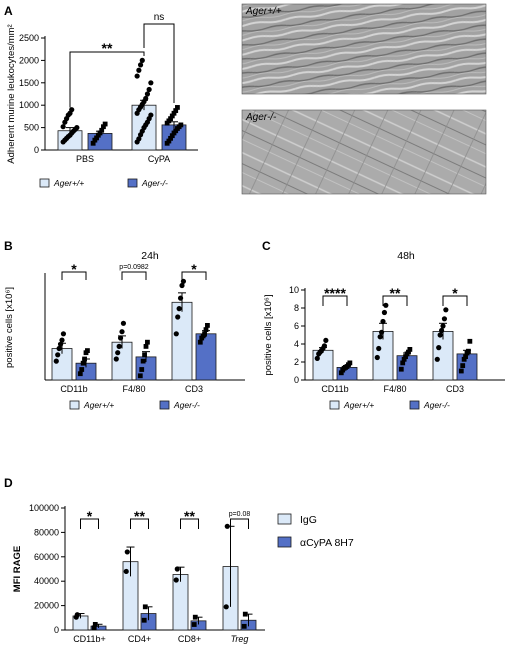 This screenshot has height=647, width=520. Describe the element at coordinates (455, 389) in the screenshot. I see `category-label: CD3` at that location.